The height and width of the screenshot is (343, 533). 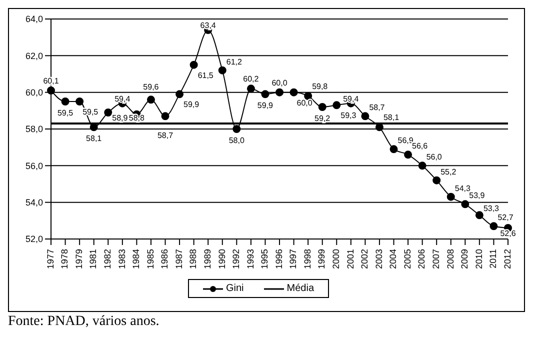 What do you see at coordinates (465, 259) in the screenshot?
I see `x-tick-label: 2009` at bounding box center [465, 259].